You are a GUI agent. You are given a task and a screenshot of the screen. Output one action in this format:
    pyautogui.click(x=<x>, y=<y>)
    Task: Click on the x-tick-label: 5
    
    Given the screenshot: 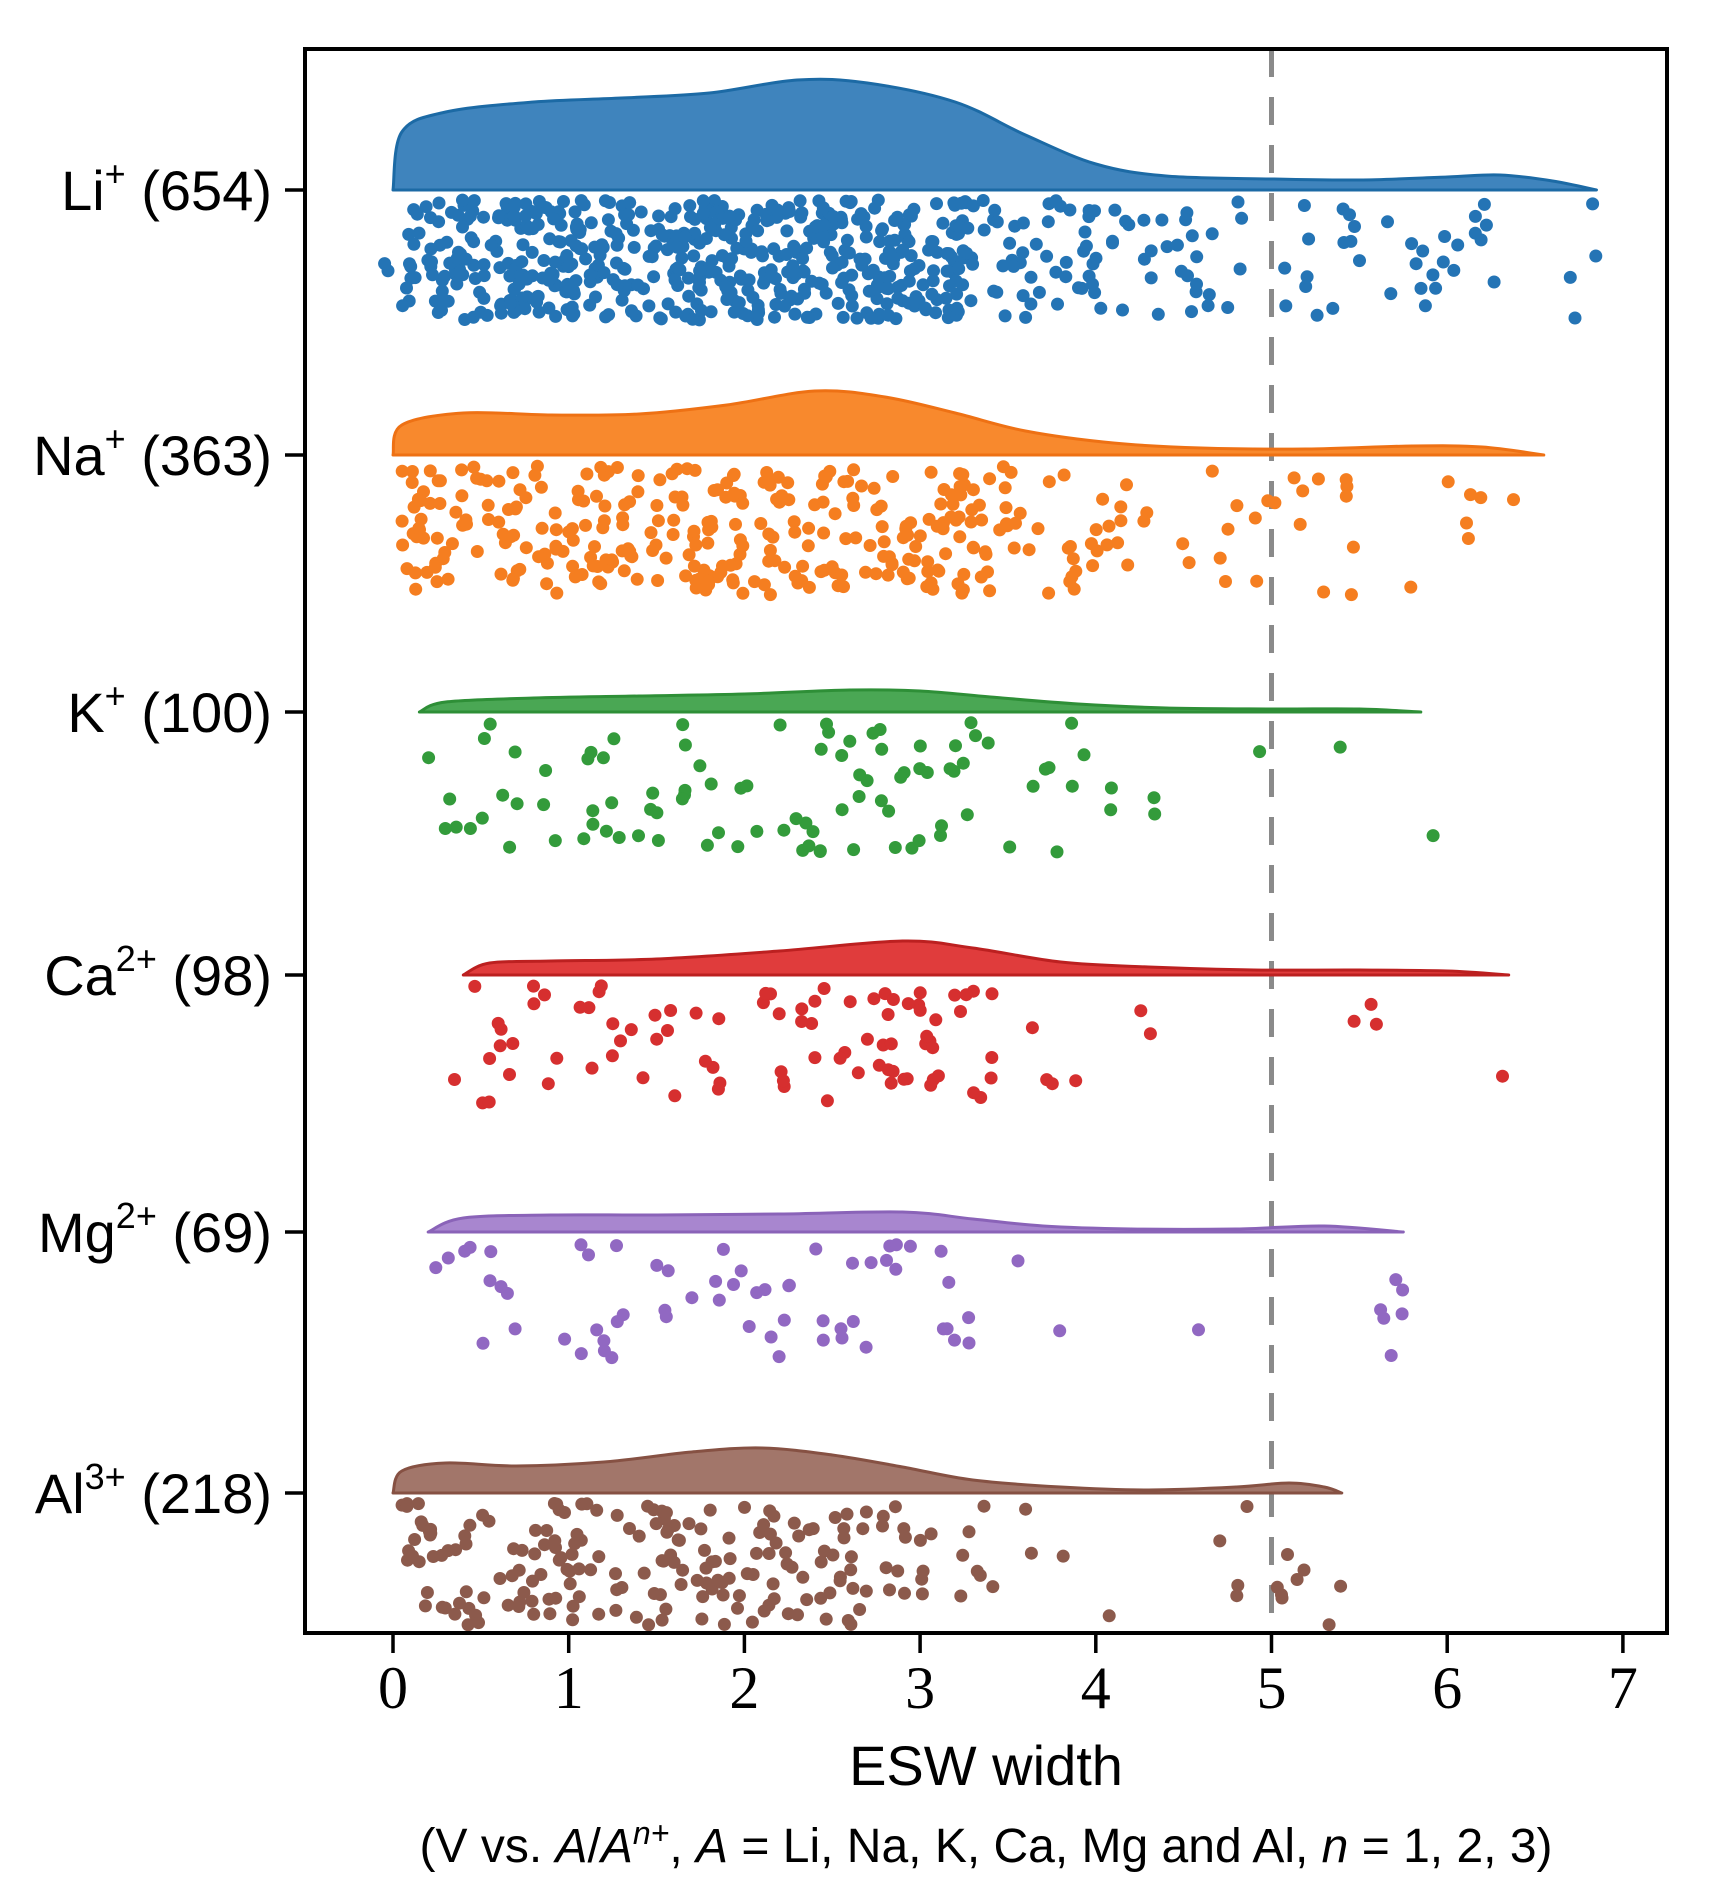 What is the action you would take?
    pyautogui.click(x=1272, y=1688)
    